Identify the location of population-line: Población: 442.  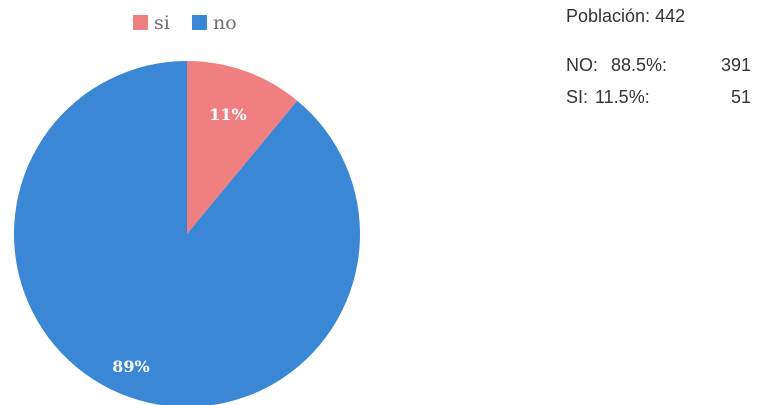
(658, 16).